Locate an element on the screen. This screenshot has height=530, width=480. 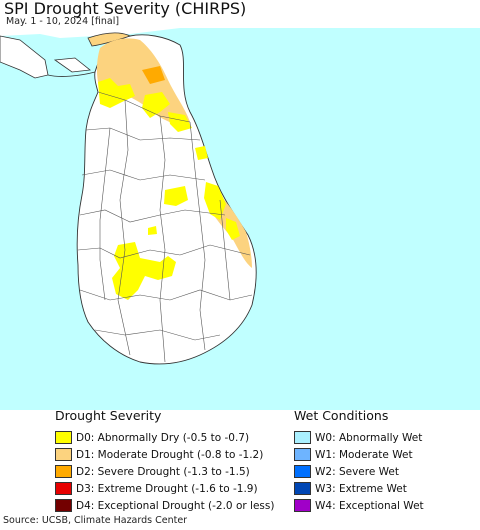
central-d0-small is located at coordinates (152, 230).